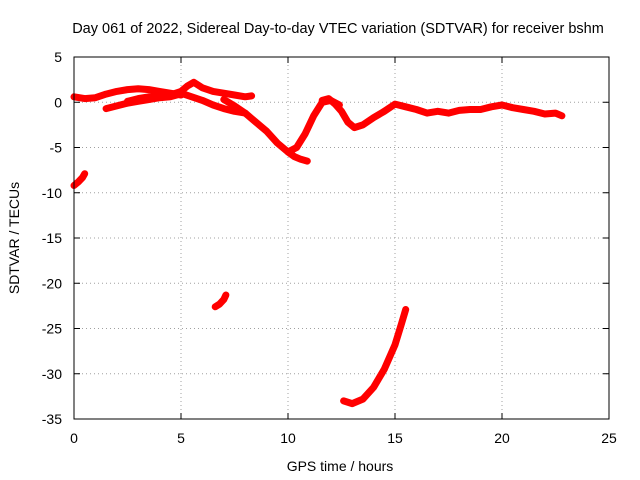  What do you see at coordinates (52, 238) in the screenshot?
I see `y-tick-label: -15` at bounding box center [52, 238].